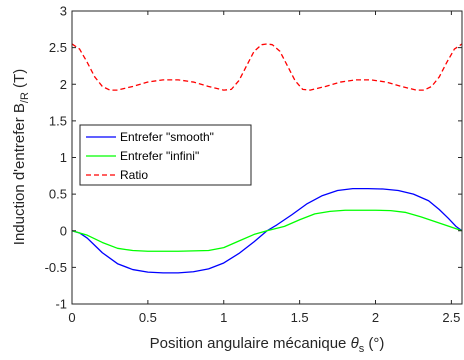 This screenshot has width=464, height=360. I want to click on x-tick-label: 1.5, so click(300, 317).